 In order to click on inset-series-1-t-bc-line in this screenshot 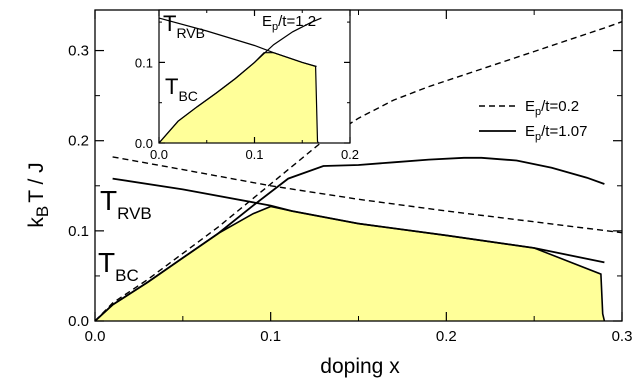, I will do `click(240, 80)`.